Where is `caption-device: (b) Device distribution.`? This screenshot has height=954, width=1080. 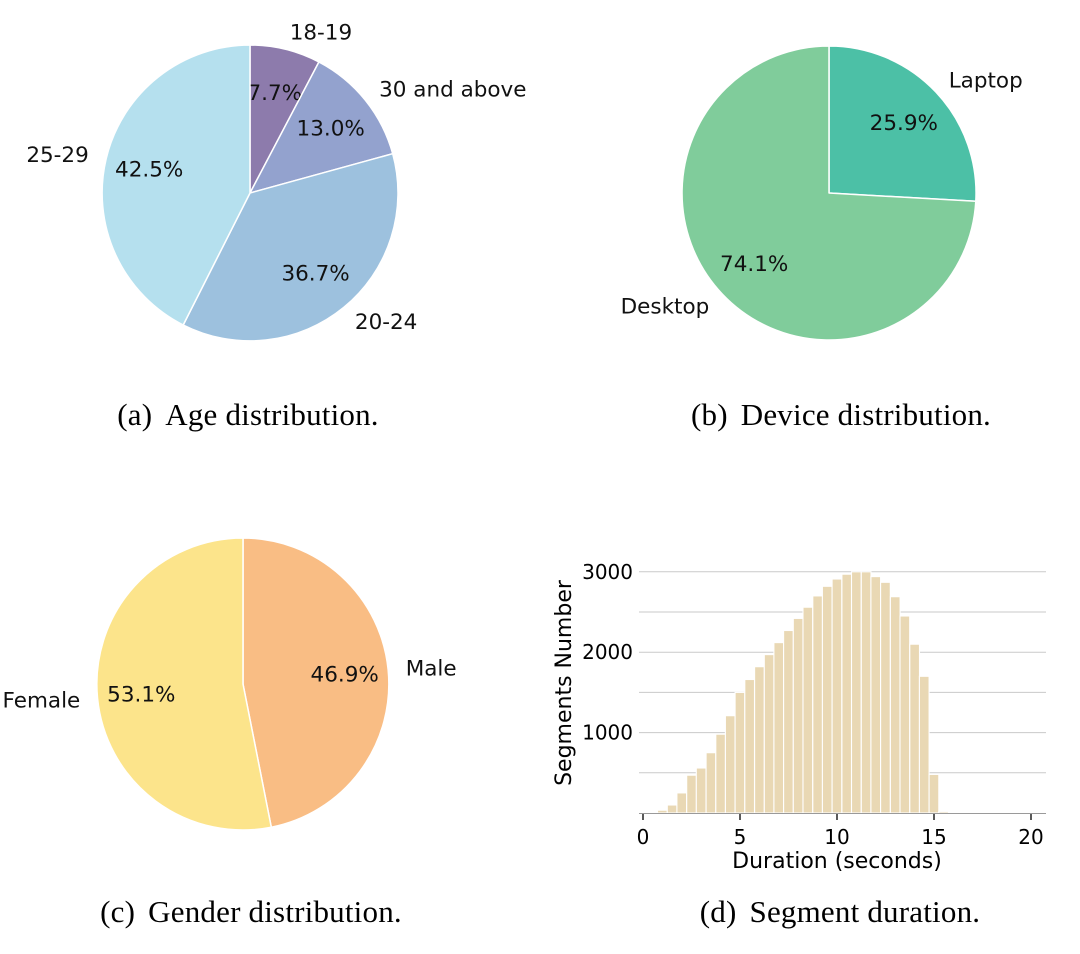
caption-device: (b) Device distribution. is located at coordinates (841, 415).